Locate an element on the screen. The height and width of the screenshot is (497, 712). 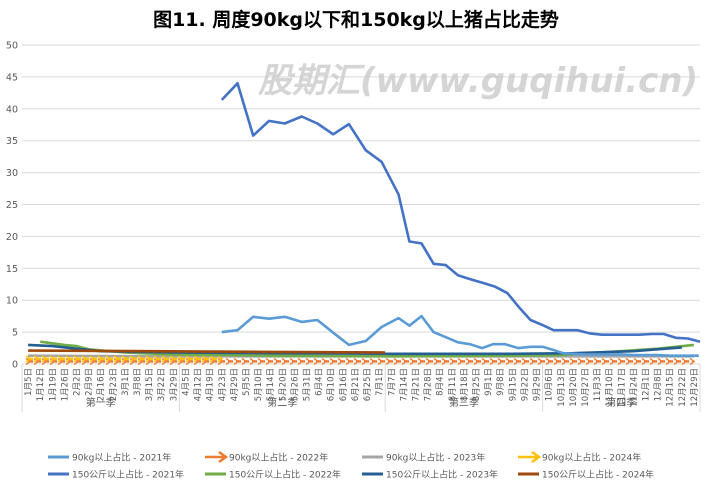
x-tick-label: 12月1日 is located at coordinates (647, 384).